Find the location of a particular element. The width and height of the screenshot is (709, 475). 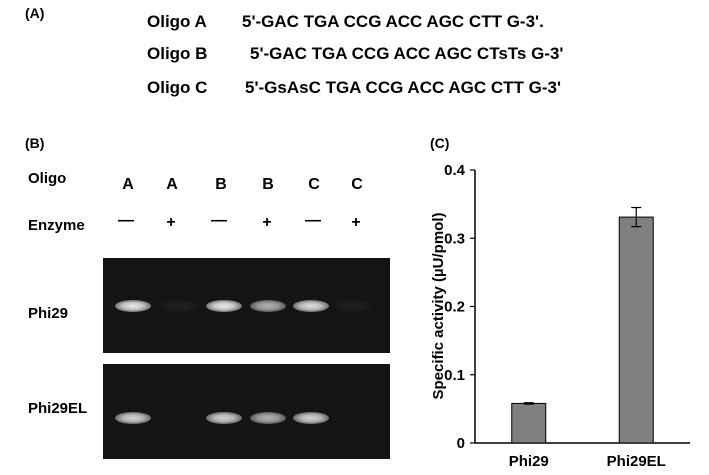

panel-c-label: (C) is located at coordinates (440, 143).